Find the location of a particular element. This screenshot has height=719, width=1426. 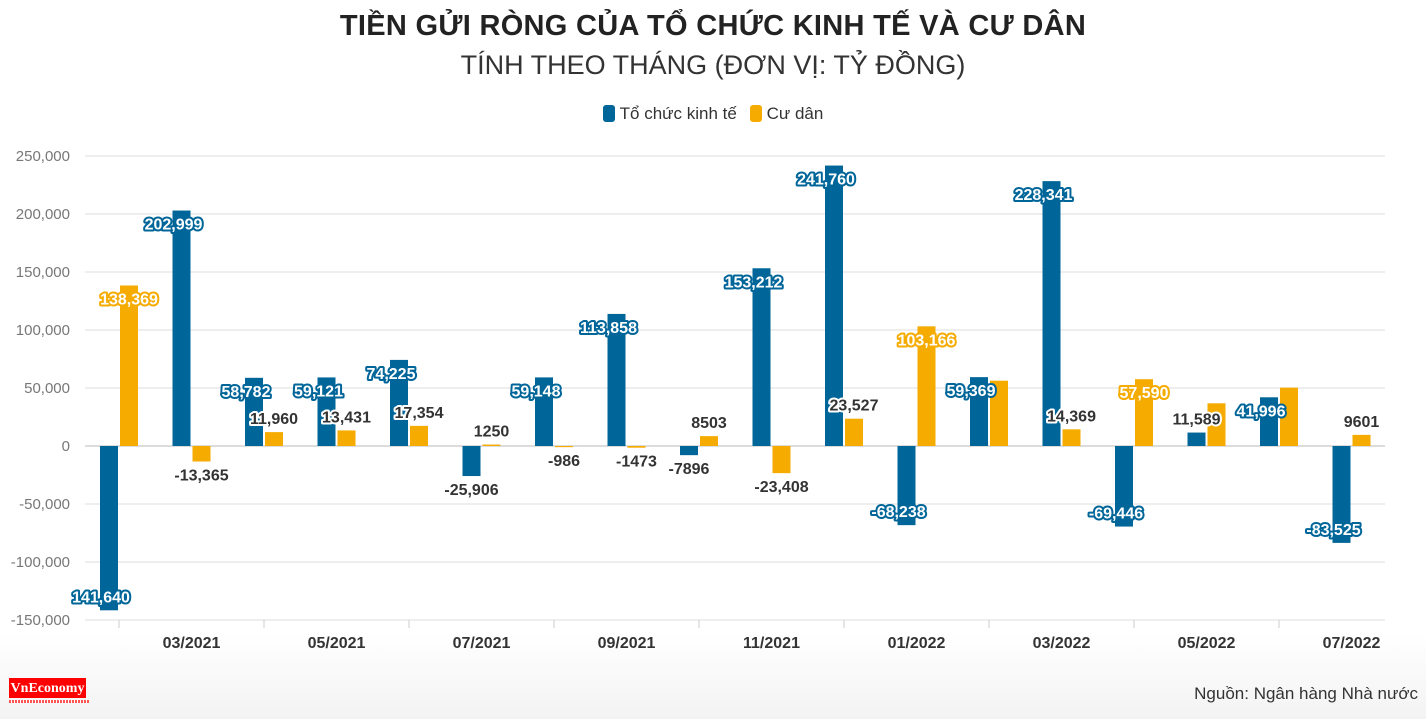

x-tick-label: 11/2021 is located at coordinates (771, 643).